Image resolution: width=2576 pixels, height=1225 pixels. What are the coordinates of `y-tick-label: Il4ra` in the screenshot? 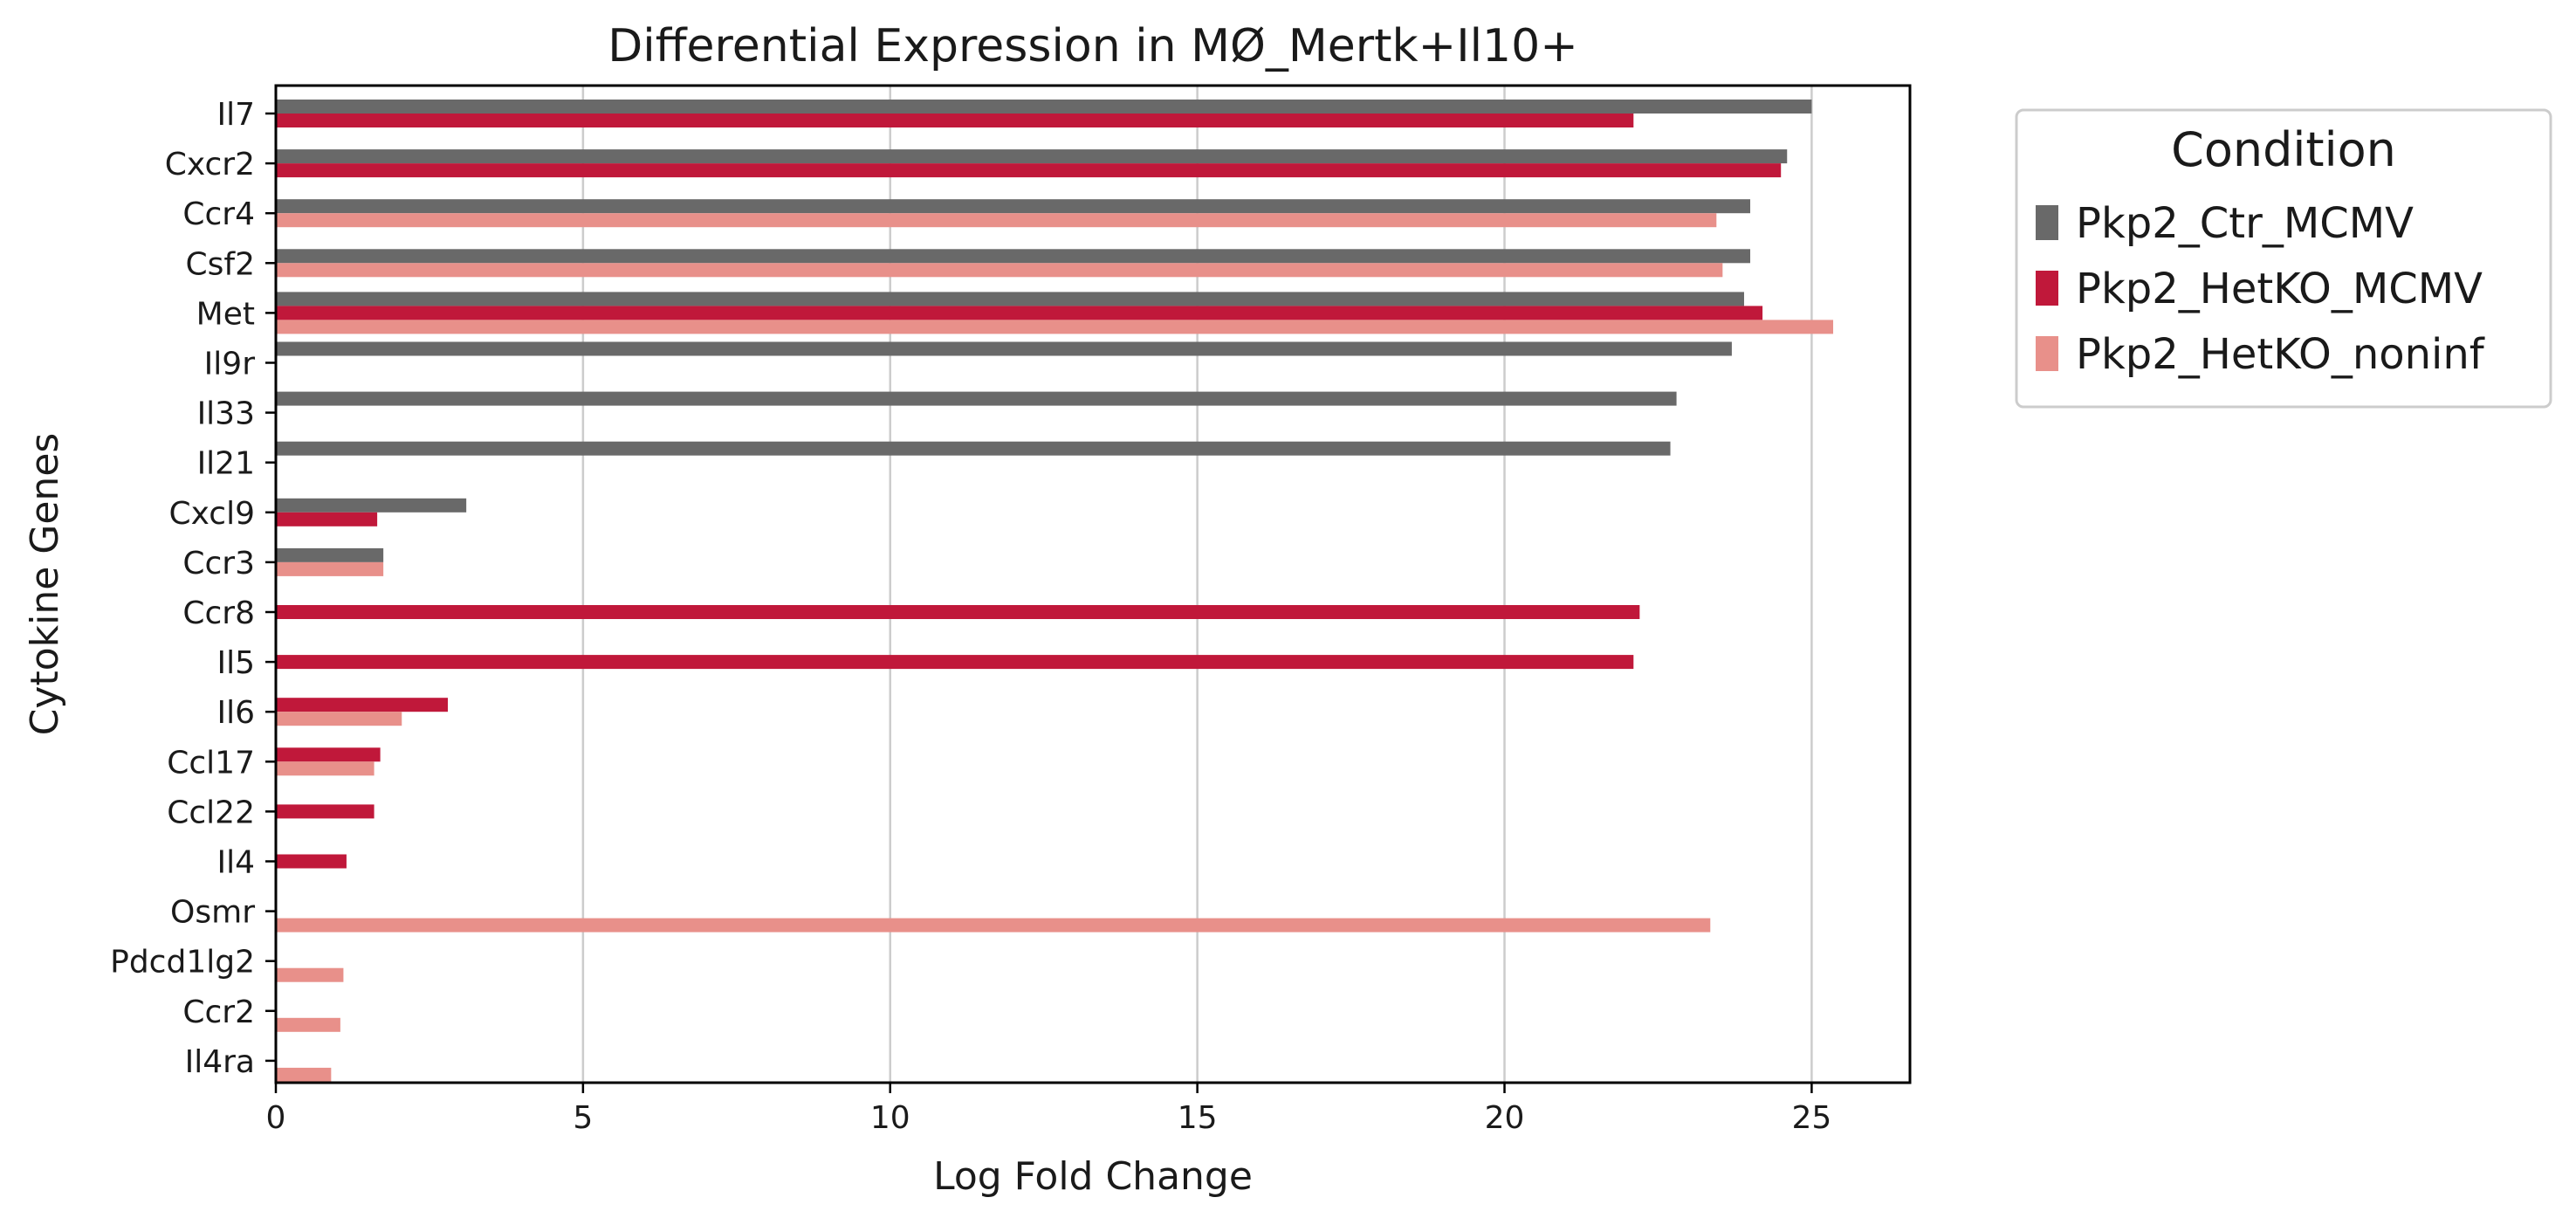 It's located at (220, 1062).